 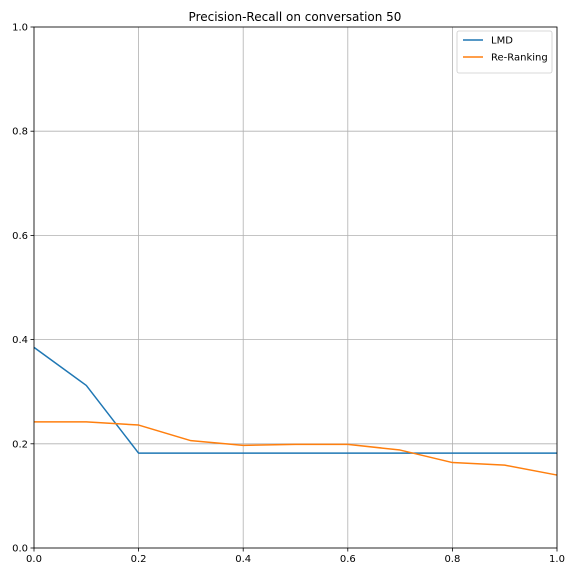 I want to click on x-tick-label: 0.2, so click(x=139, y=559).